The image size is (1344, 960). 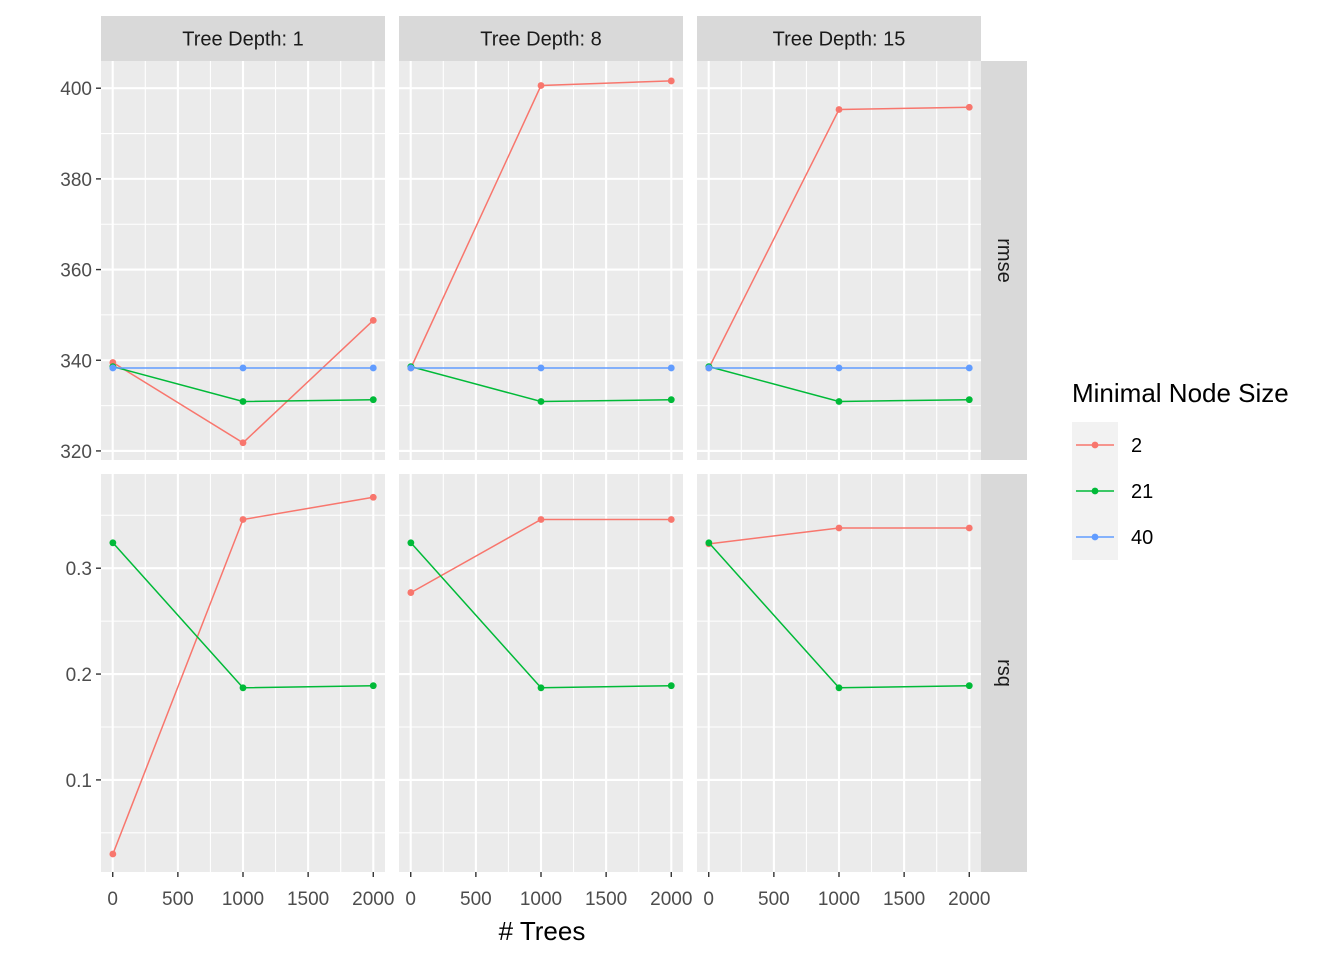 I want to click on legend-entry: 21, so click(x=1112, y=491).